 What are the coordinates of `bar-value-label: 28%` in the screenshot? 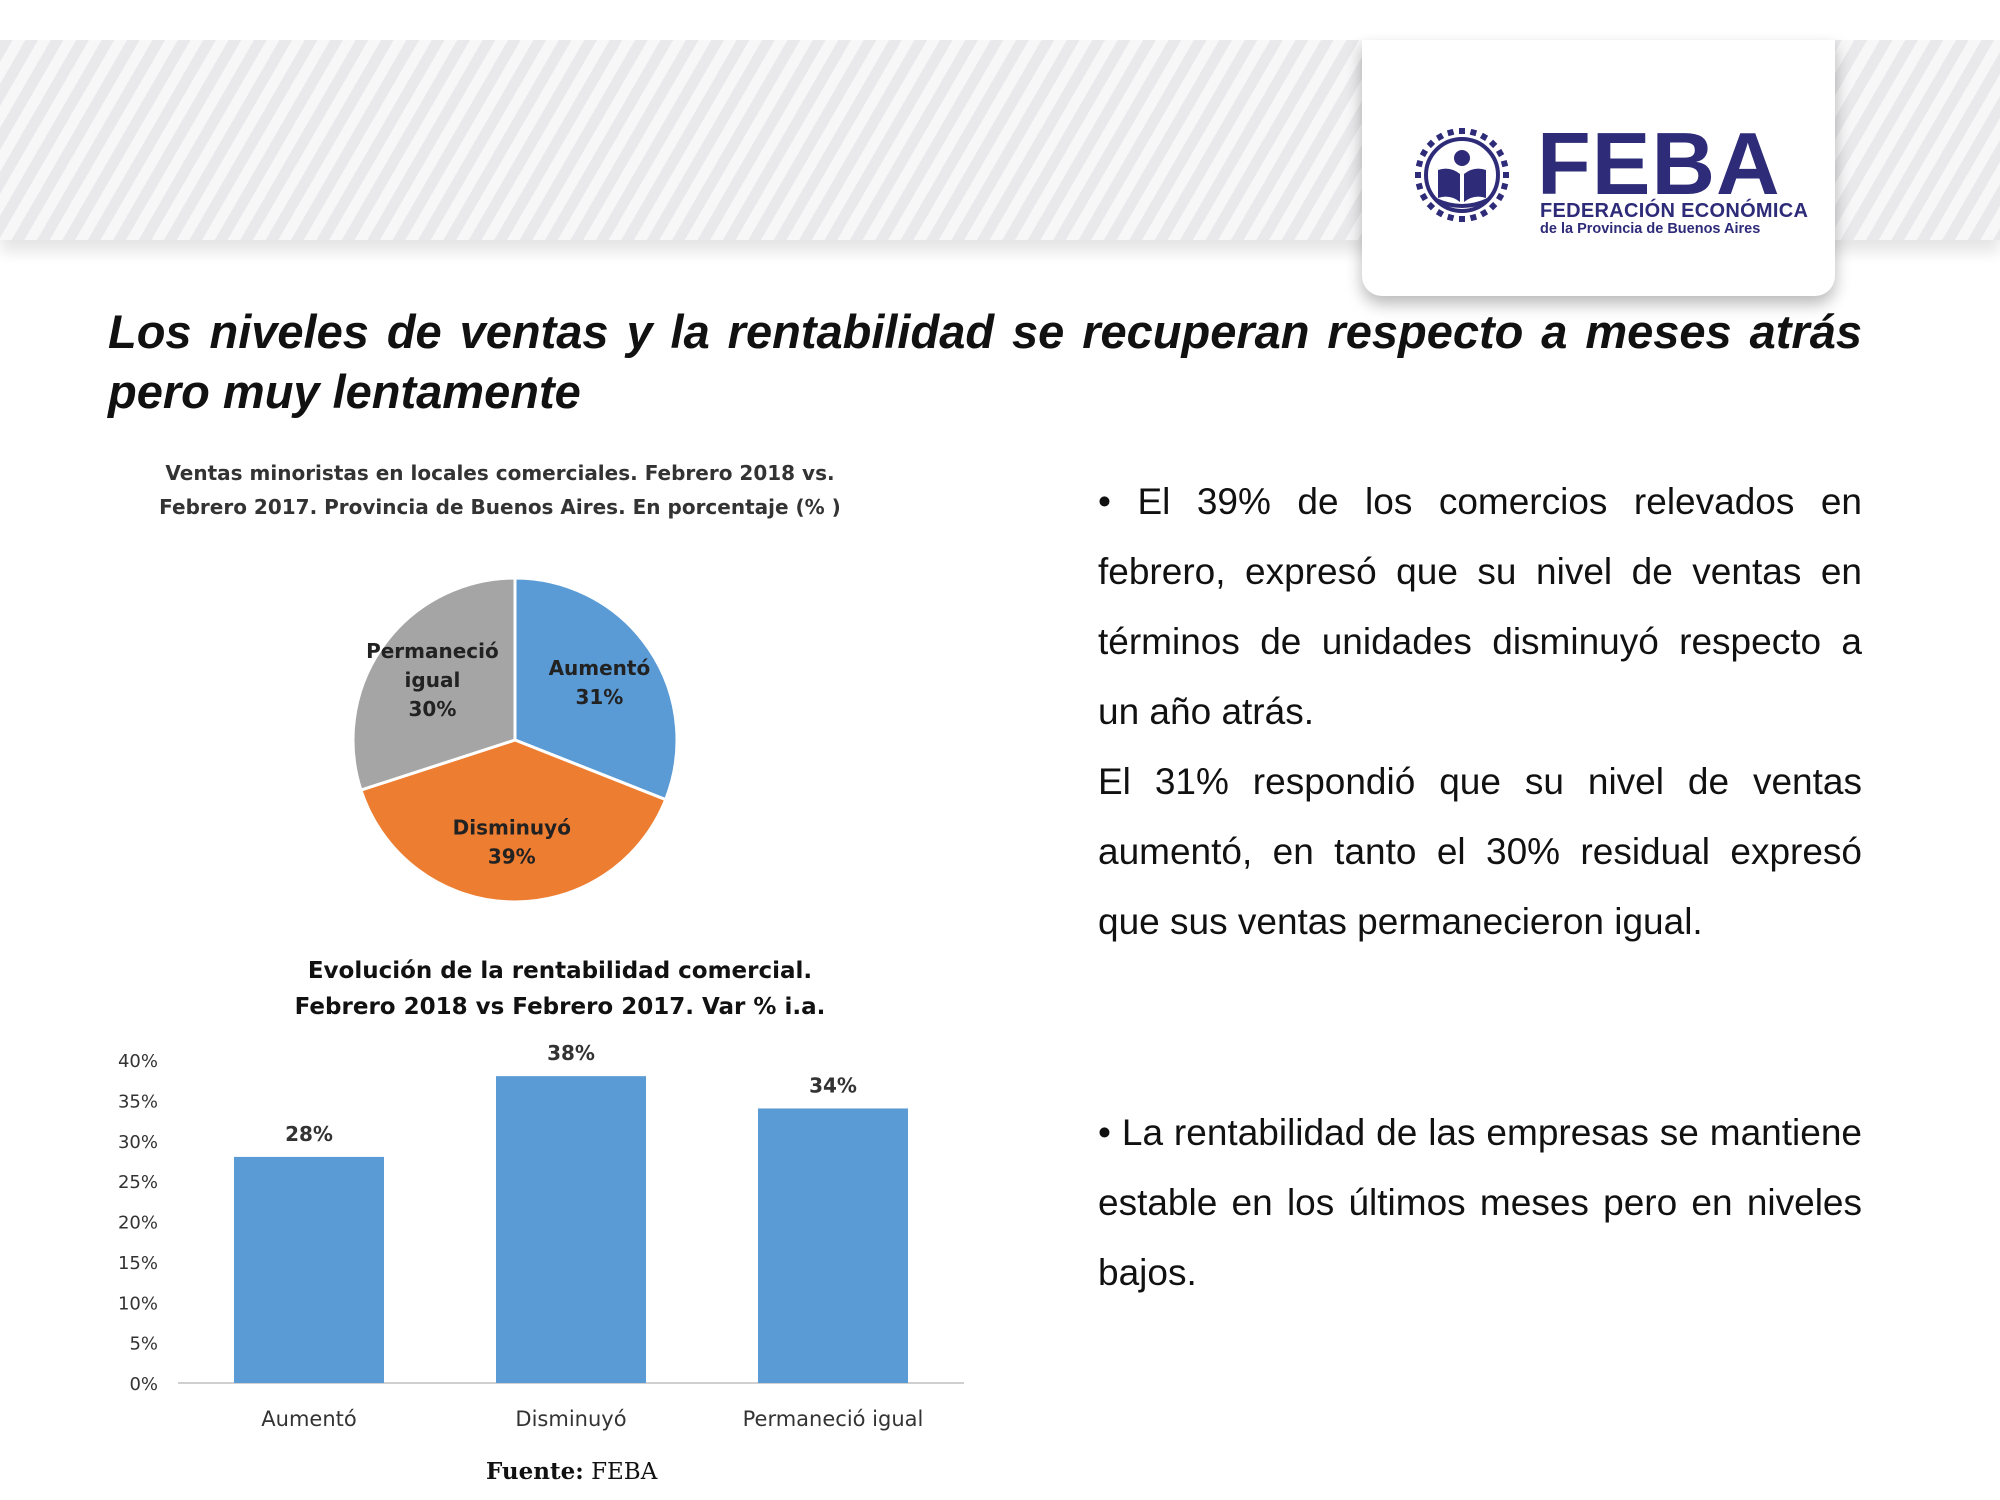 It's located at (309, 1134).